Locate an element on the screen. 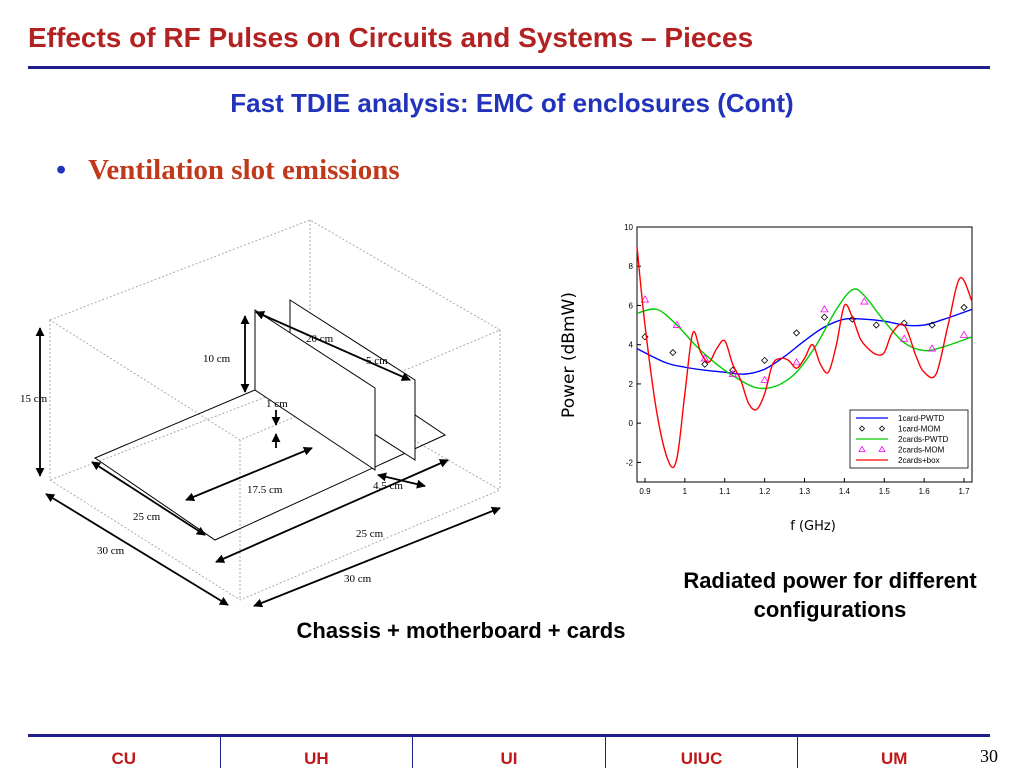 The image size is (1024, 769). chart-x-axis-label: f (GHz) is located at coordinates (813, 526).